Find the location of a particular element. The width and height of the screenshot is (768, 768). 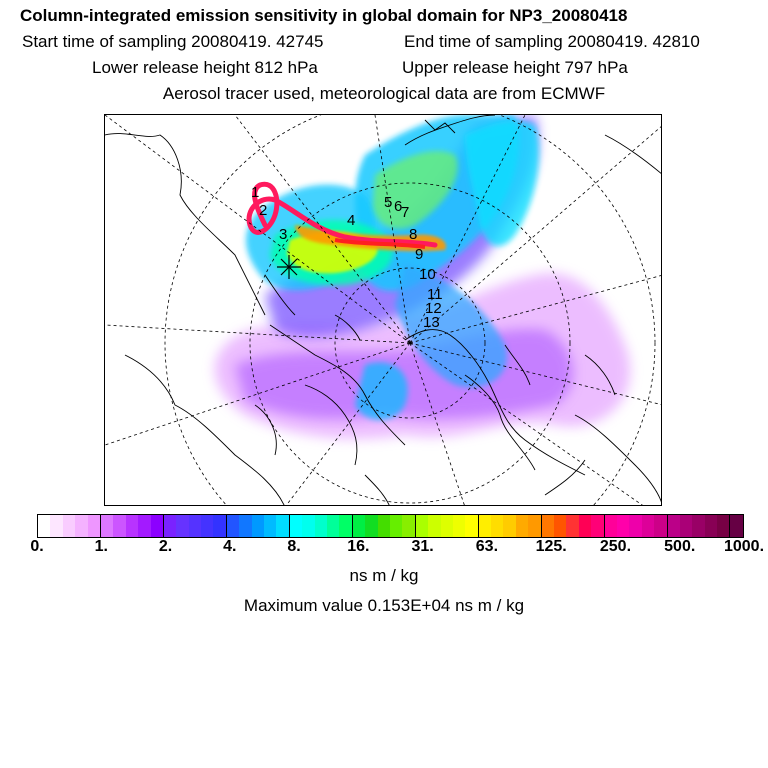

trajectory-labels: 1 2 3 4 5 6 7 8 9 10 11 12 13 is located at coordinates (347, 257).